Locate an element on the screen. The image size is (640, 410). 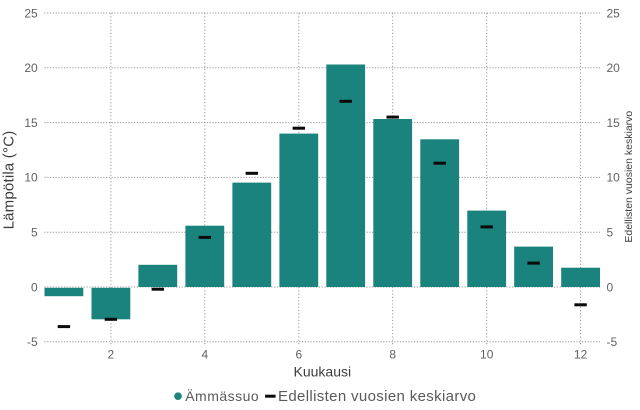
svg-text: 2 is located at coordinates (111, 355).